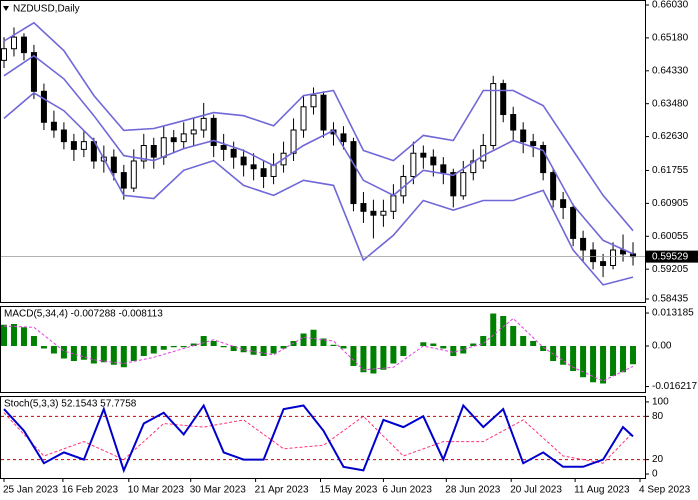 This screenshot has width=698, height=500. Describe the element at coordinates (655, 474) in the screenshot. I see `y-tick-label: 0` at that location.